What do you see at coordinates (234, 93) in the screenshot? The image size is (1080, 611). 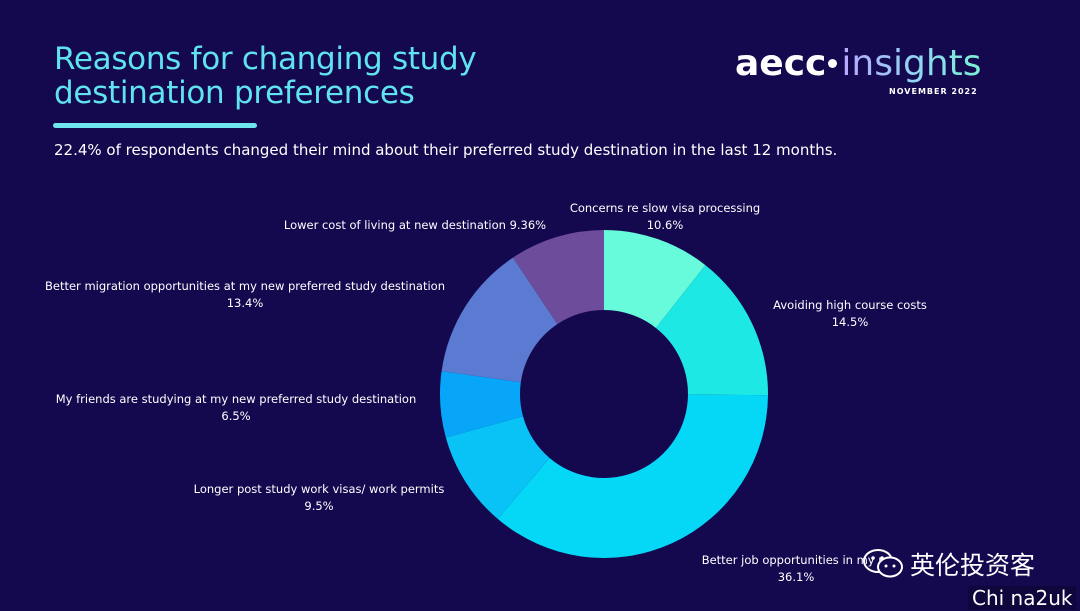 I see `title-line-2: destination preferences` at bounding box center [234, 93].